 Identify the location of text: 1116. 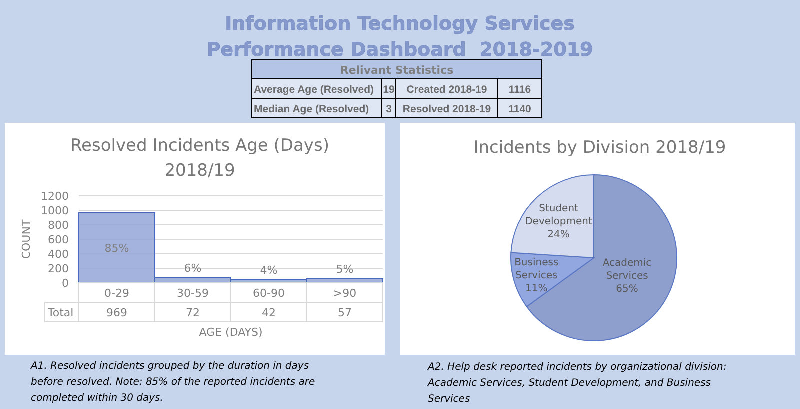
(520, 90).